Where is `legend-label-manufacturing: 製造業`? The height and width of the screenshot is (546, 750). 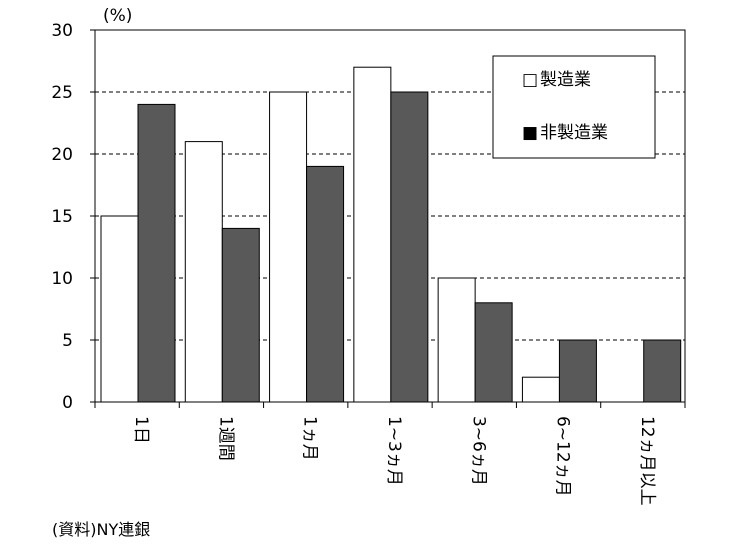
legend-label-manufacturing: 製造業 is located at coordinates (565, 80).